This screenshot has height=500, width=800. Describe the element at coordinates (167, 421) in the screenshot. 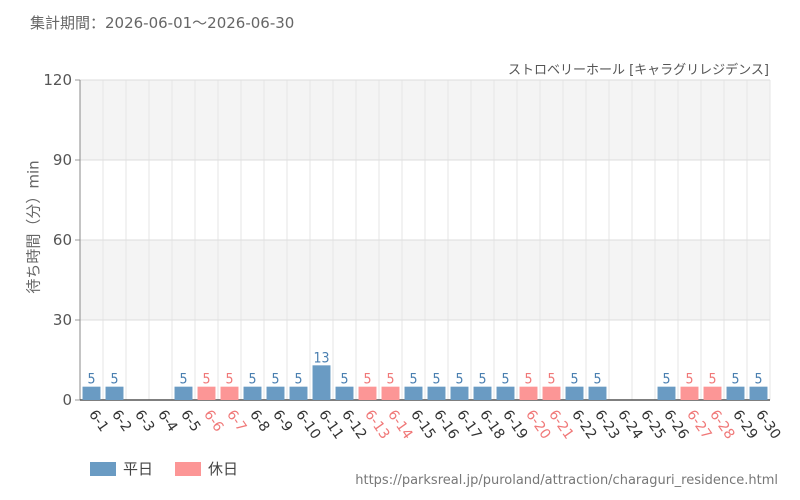

I see `x-tick-label: 6-4` at that location.